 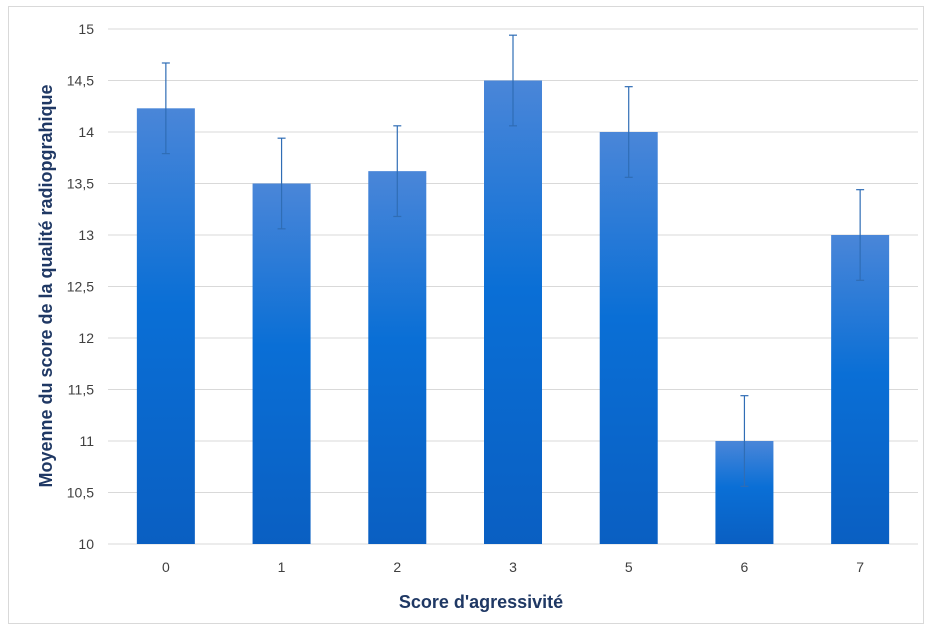 I want to click on x-tick-label: 1, so click(x=282, y=567).